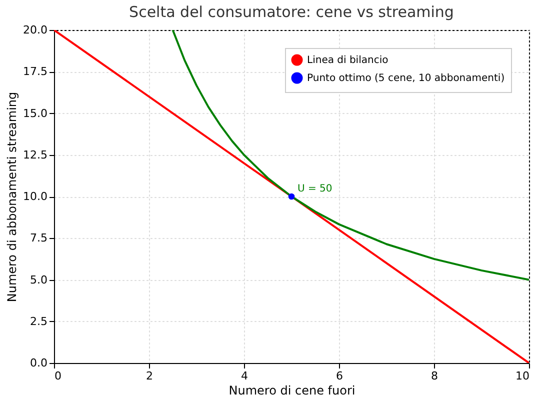 The width and height of the screenshot is (540, 401). I want to click on x-tick-label: 0, so click(58, 376).